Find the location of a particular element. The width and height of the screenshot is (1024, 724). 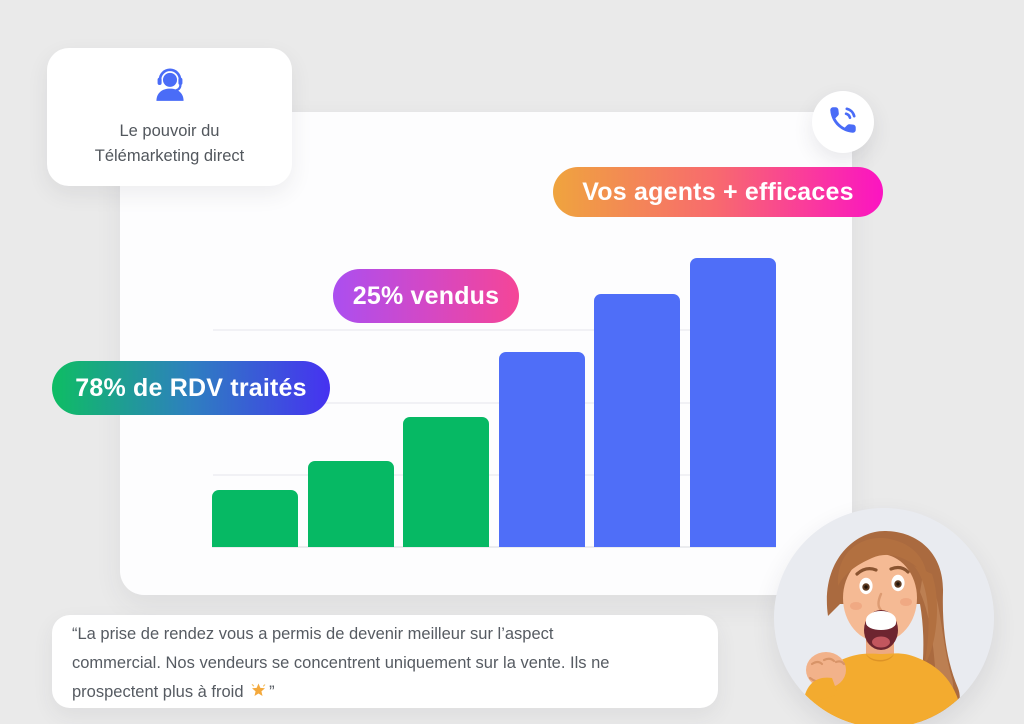

phone-ringing-icon is located at coordinates (843, 122).